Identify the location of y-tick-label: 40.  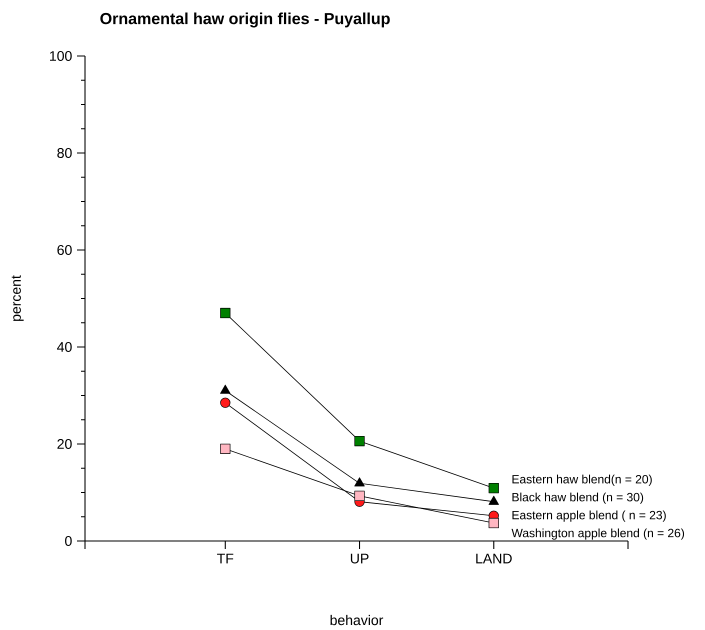
(64, 347).